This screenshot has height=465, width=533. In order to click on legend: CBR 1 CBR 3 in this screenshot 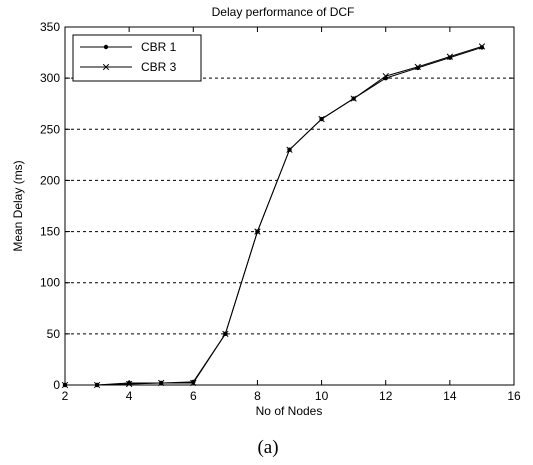, I will do `click(137, 58)`.